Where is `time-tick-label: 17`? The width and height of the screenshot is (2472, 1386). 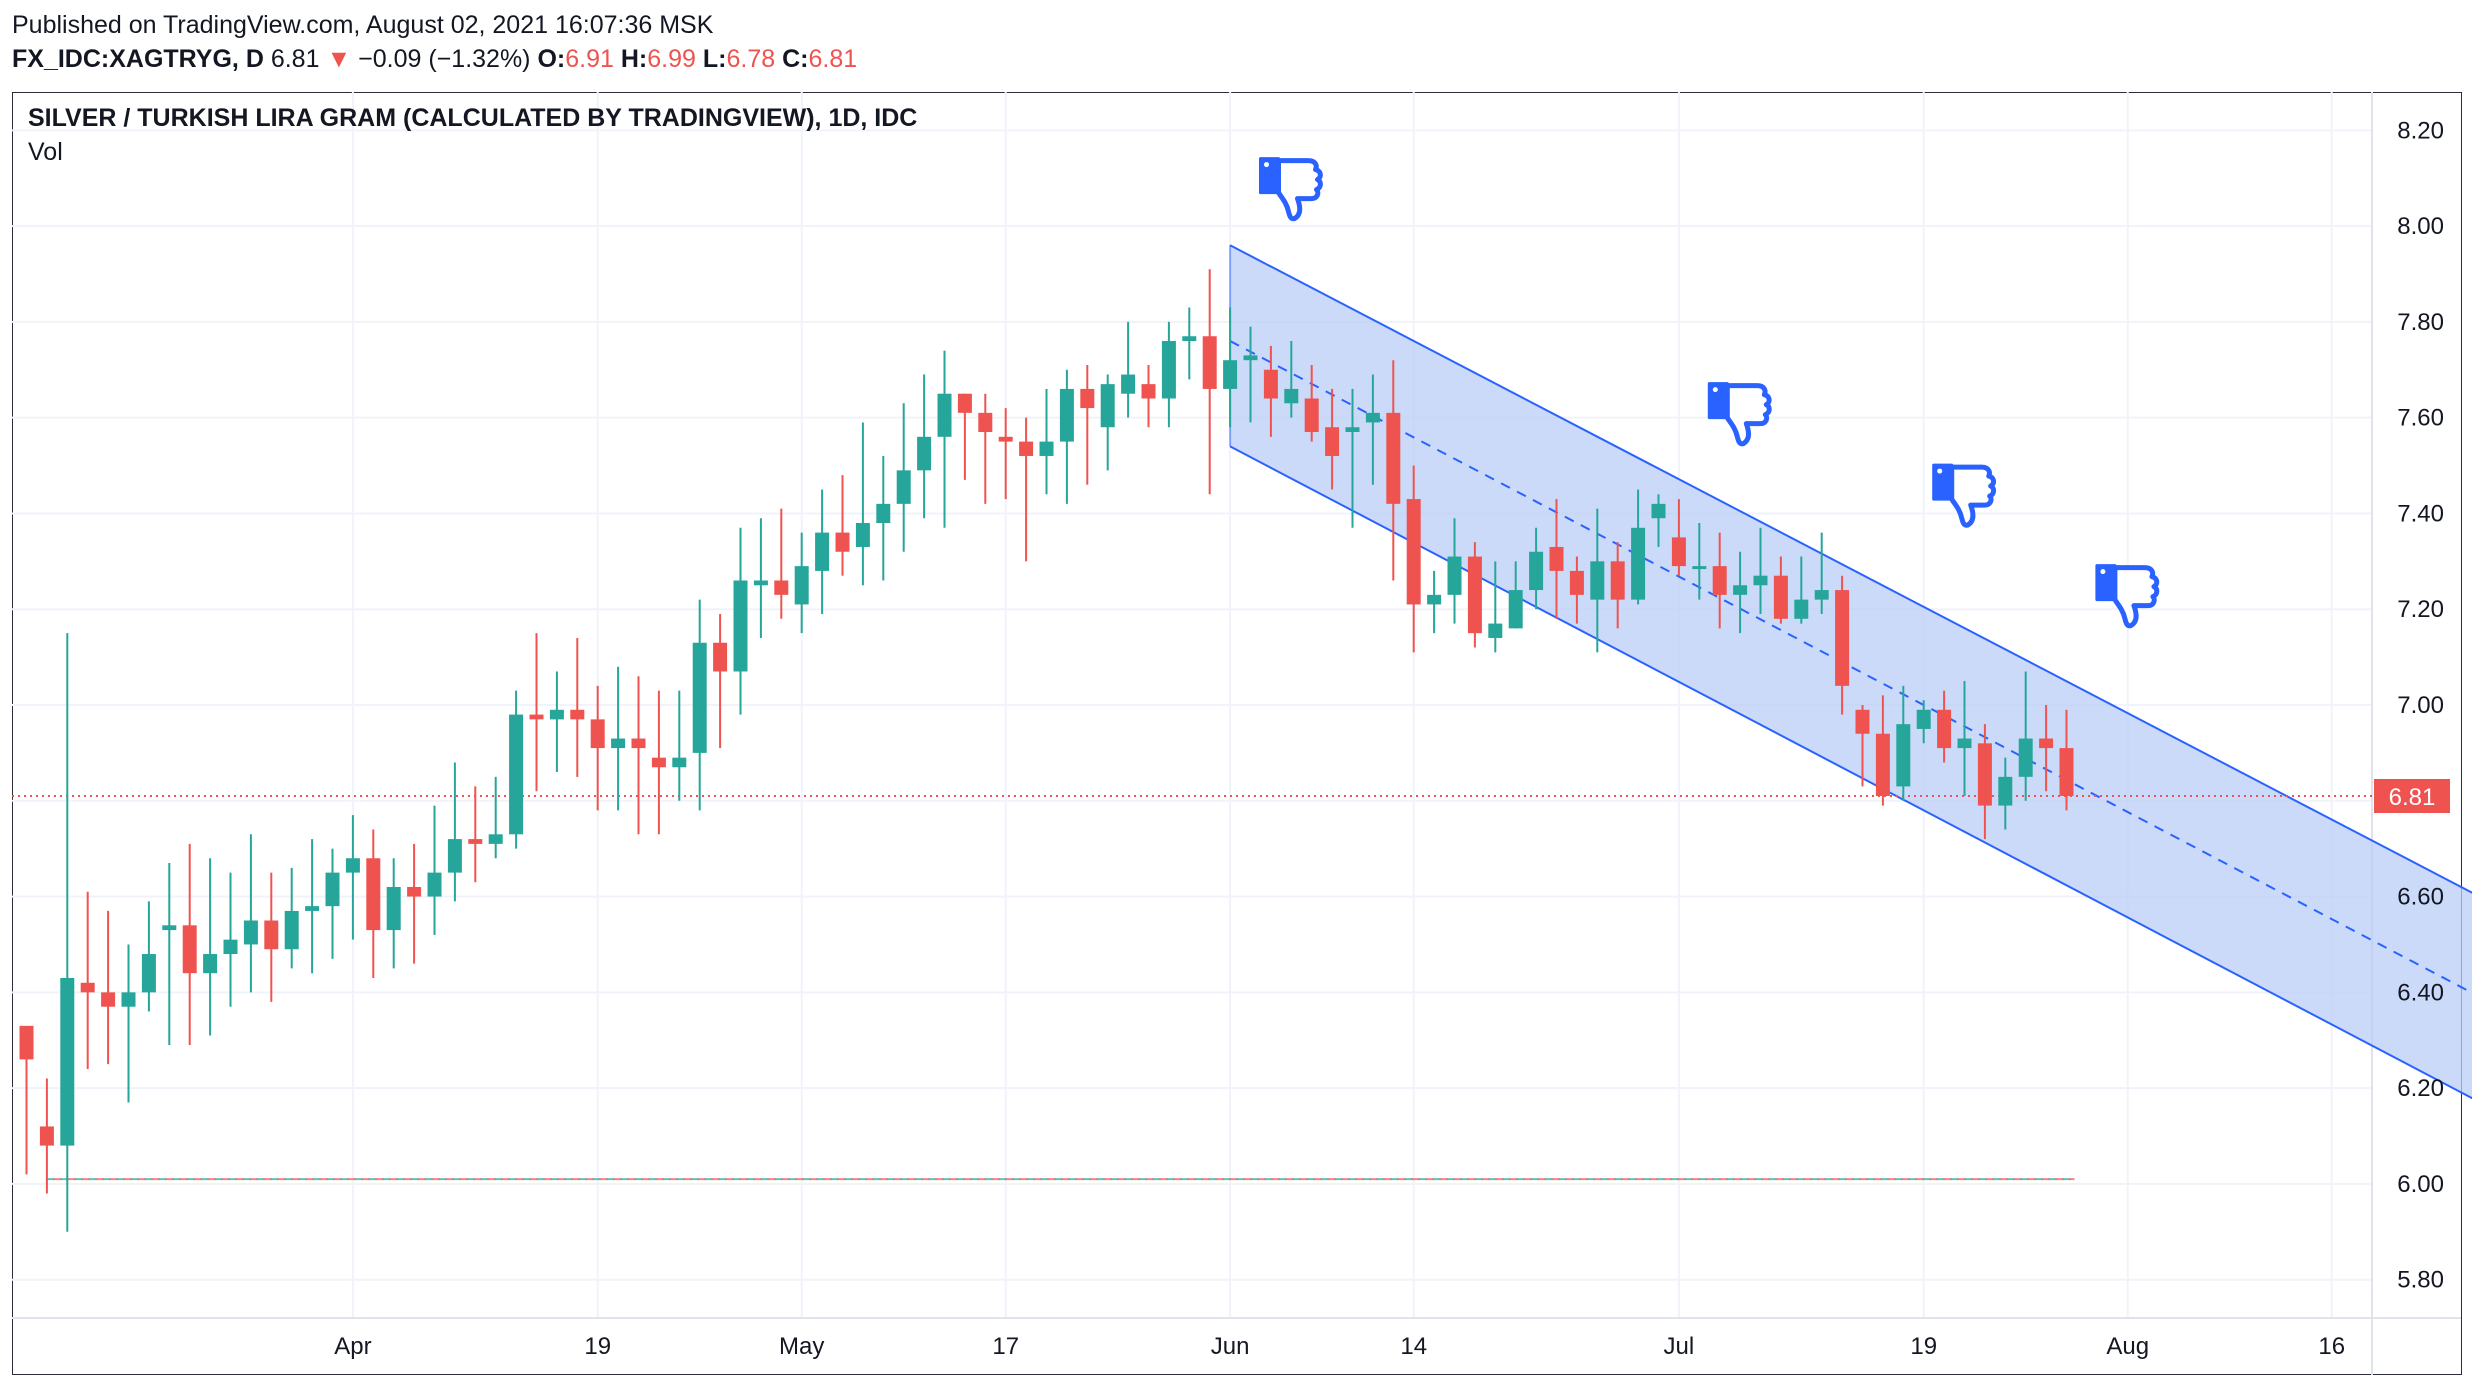 time-tick-label: 17 is located at coordinates (1005, 1346).